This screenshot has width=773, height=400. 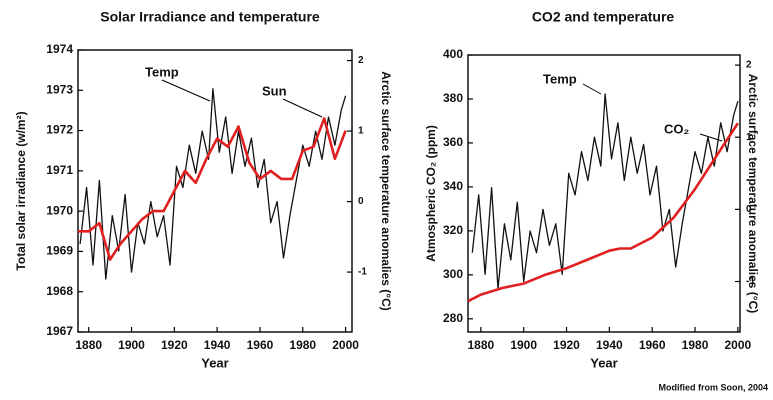 I want to click on chart-title: Solar Irradiance and temperature, so click(x=210, y=17).